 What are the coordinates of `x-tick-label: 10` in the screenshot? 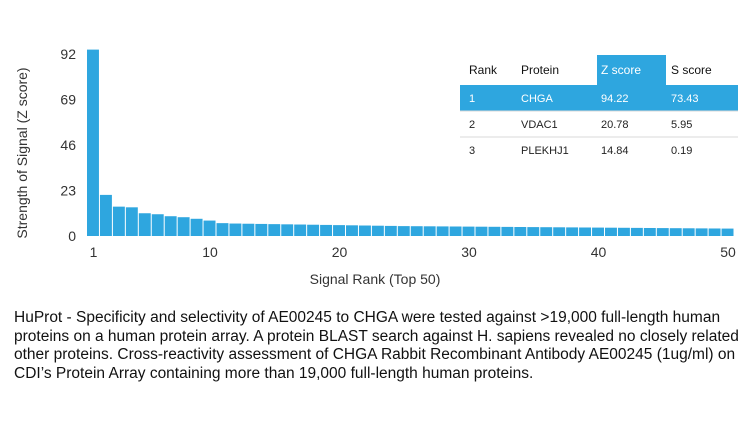 It's located at (210, 252).